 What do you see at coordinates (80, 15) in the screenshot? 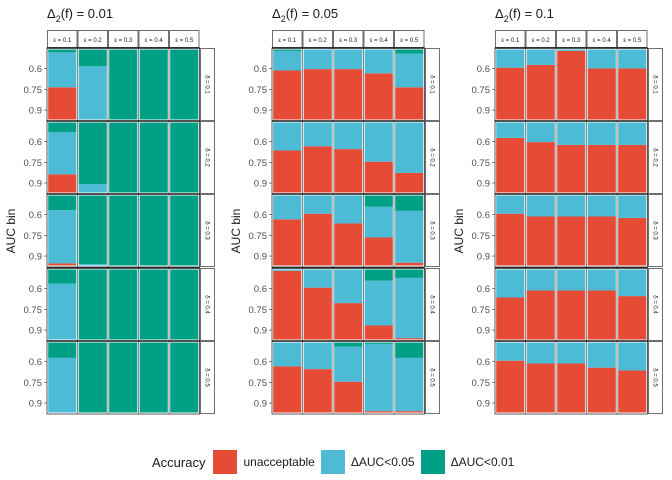
I see `facet-title: Δ2(f) = 0.01` at bounding box center [80, 15].